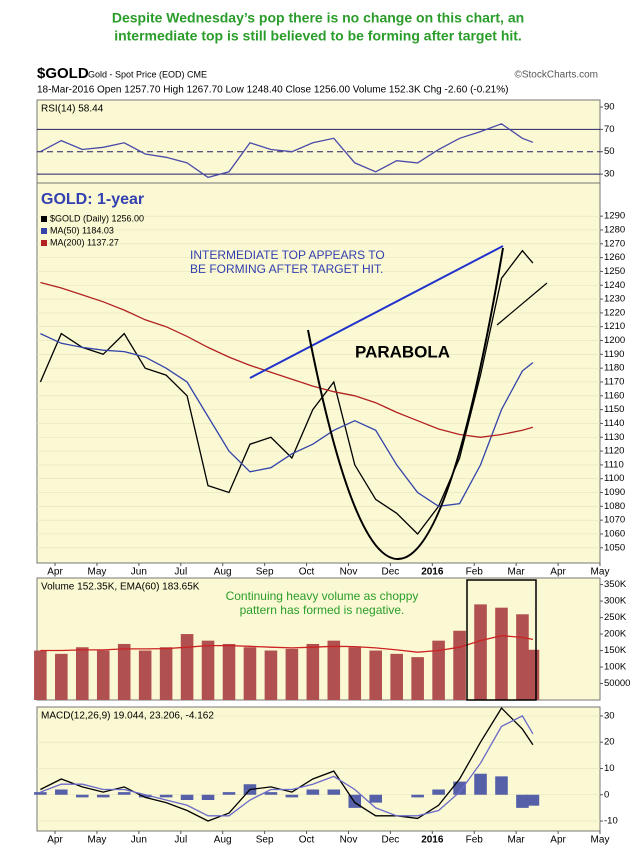 The image size is (636, 849). I want to click on legend-label: MA(50) 1184.03, so click(82, 230).